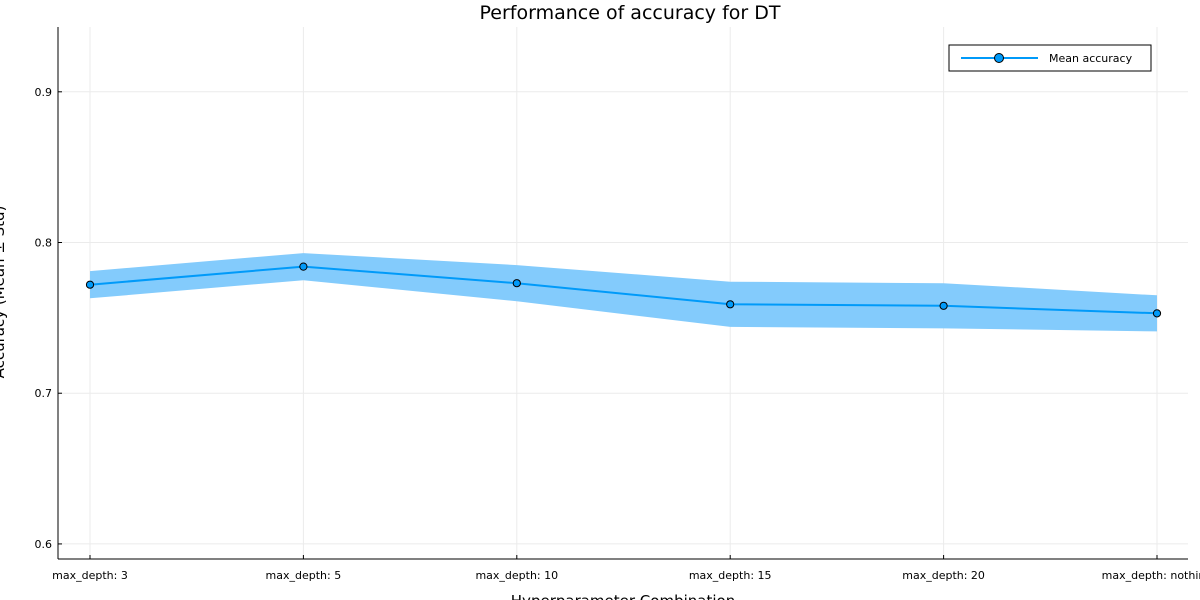 Image resolution: width=1200 pixels, height=600 pixels. What do you see at coordinates (44, 544) in the screenshot?
I see `y-tick-label: 0.6` at bounding box center [44, 544].